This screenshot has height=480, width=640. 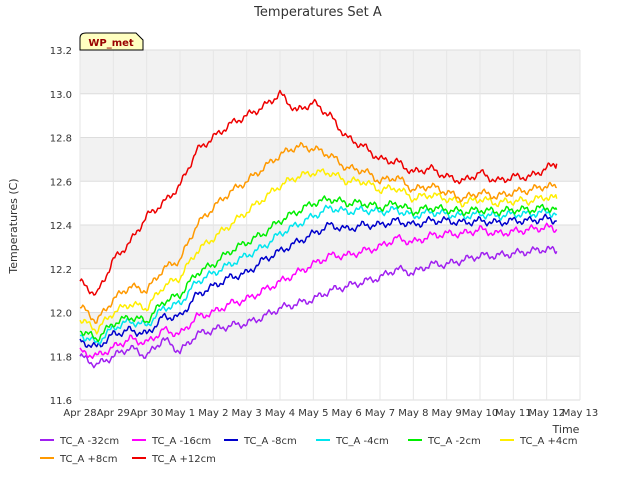 I want to click on legend-entry: TC_A -32cm, so click(x=89, y=441).